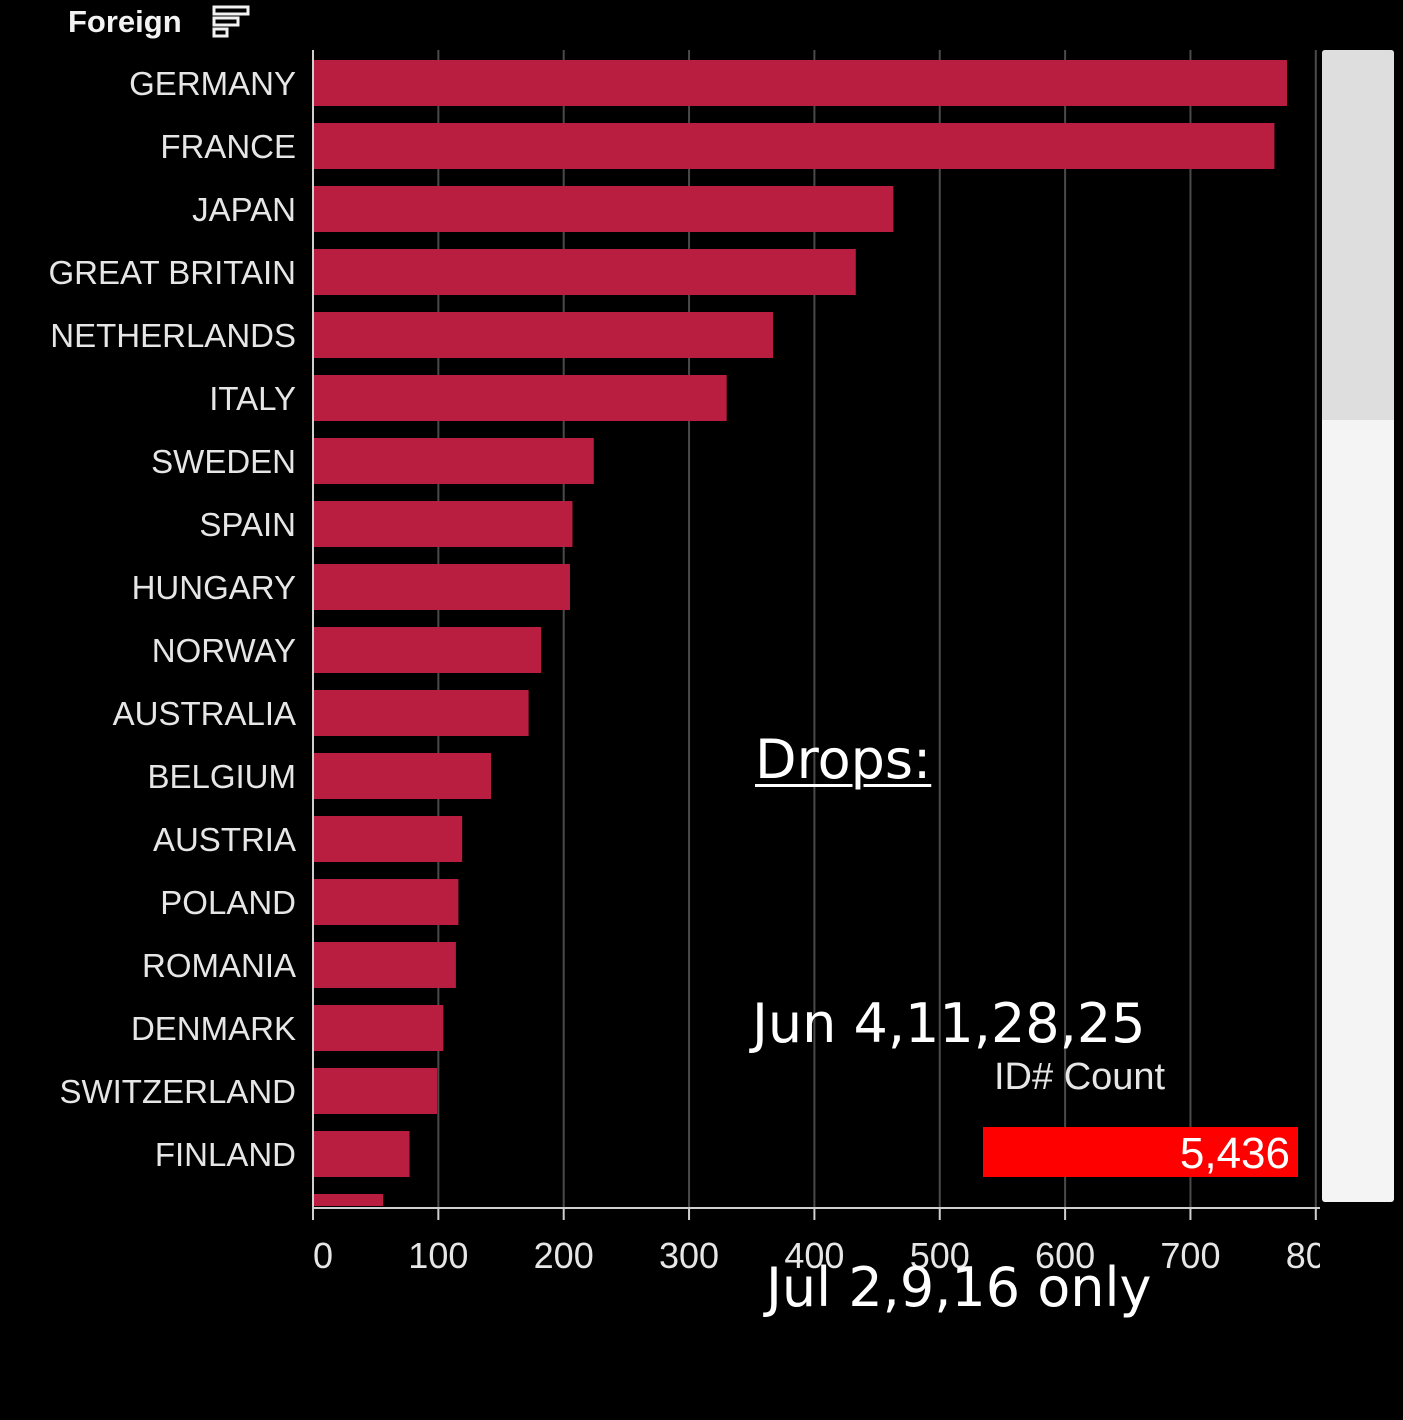  I want to click on x-tick-label: 500, so click(940, 1255).